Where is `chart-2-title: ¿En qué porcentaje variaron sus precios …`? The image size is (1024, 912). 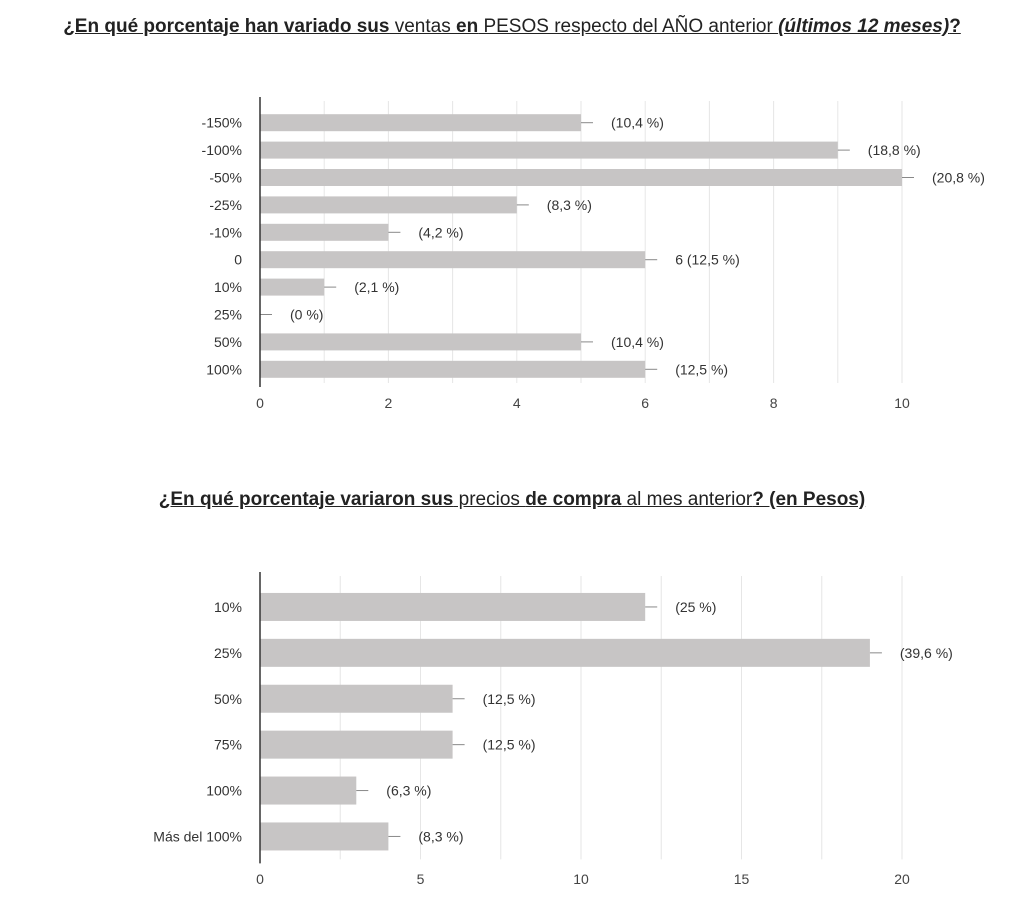 chart-2-title: ¿En qué porcentaje variaron sus precios … is located at coordinates (512, 500).